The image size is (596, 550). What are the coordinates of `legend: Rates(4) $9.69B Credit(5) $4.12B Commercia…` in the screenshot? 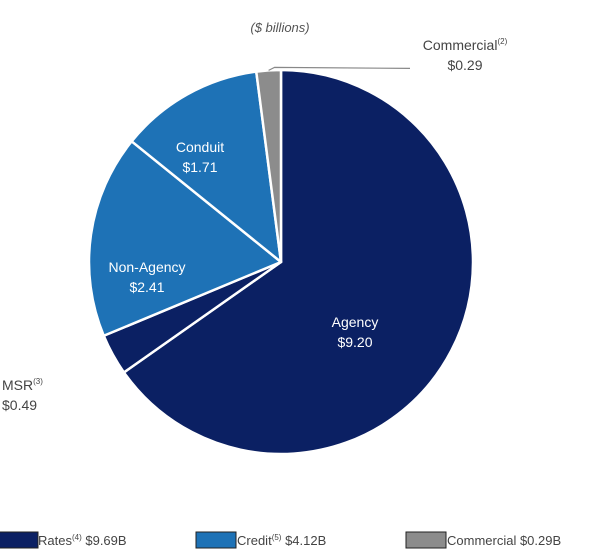 It's located at (280, 540).